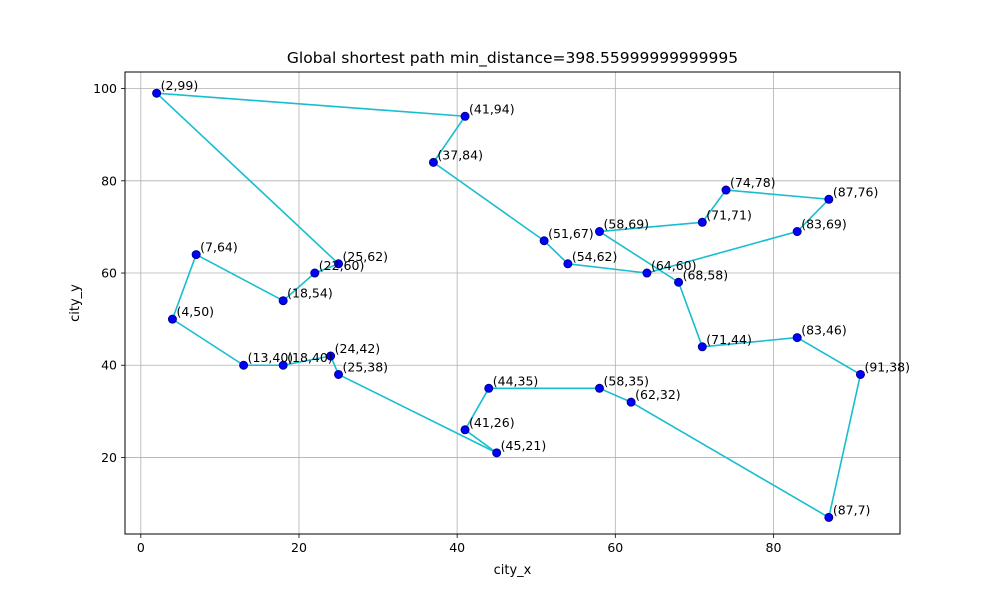 This screenshot has width=1000, height=600. Describe the element at coordinates (109, 273) in the screenshot. I see `y-tick-label: 60` at that location.